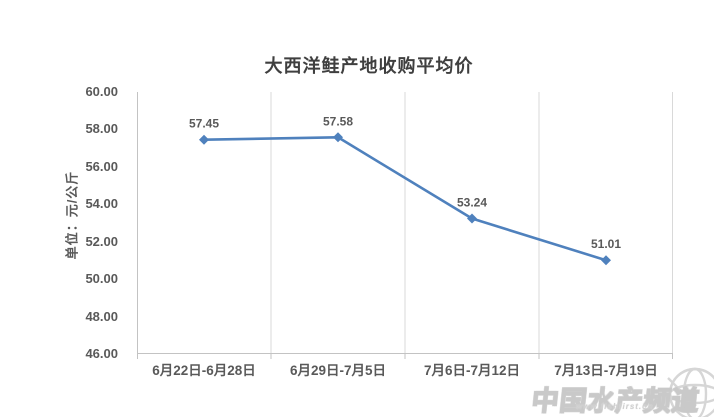 The height and width of the screenshot is (417, 714). Describe the element at coordinates (472, 203) in the screenshot. I see `data-point-label: 53.24` at that location.